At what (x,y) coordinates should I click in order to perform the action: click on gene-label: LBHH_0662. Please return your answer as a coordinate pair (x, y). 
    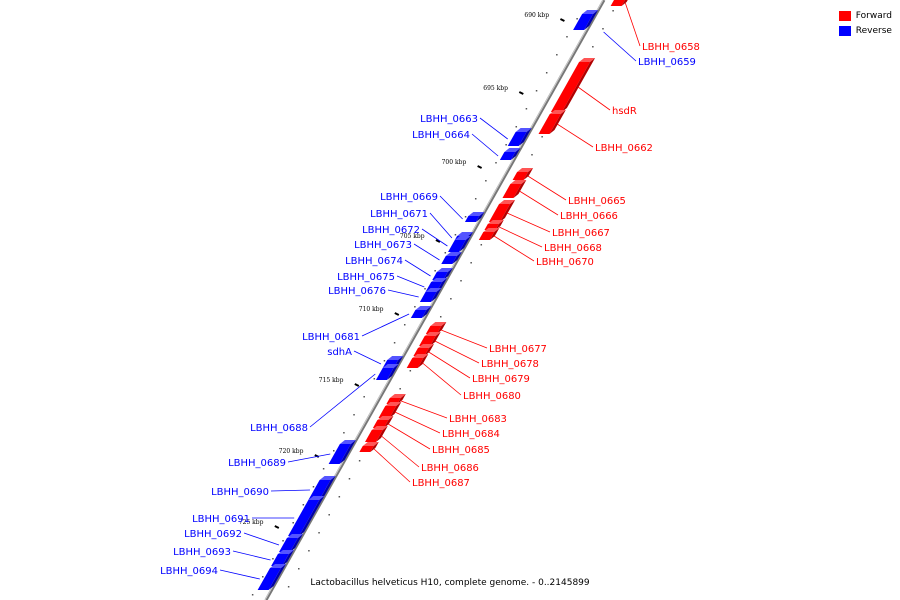
    Looking at the image, I should click on (624, 148).